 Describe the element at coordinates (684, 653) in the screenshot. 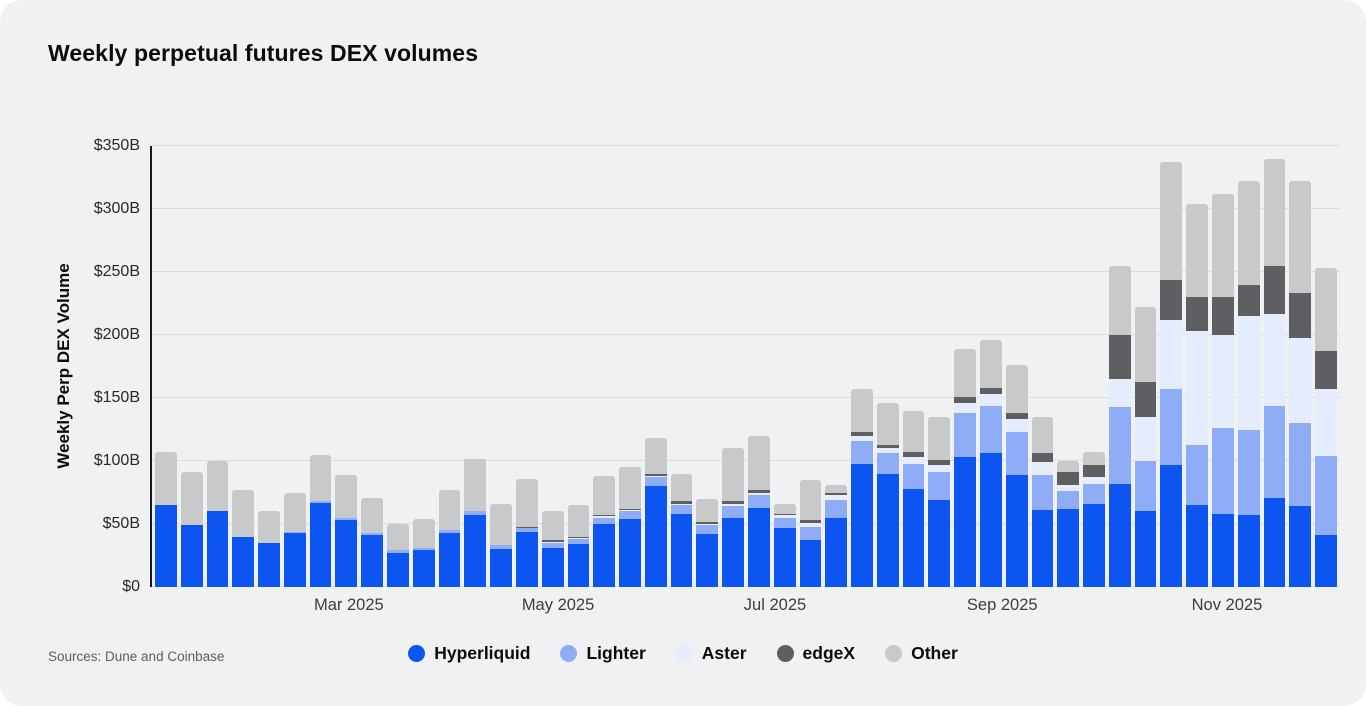

I see `legend-dot-aster-icon` at that location.